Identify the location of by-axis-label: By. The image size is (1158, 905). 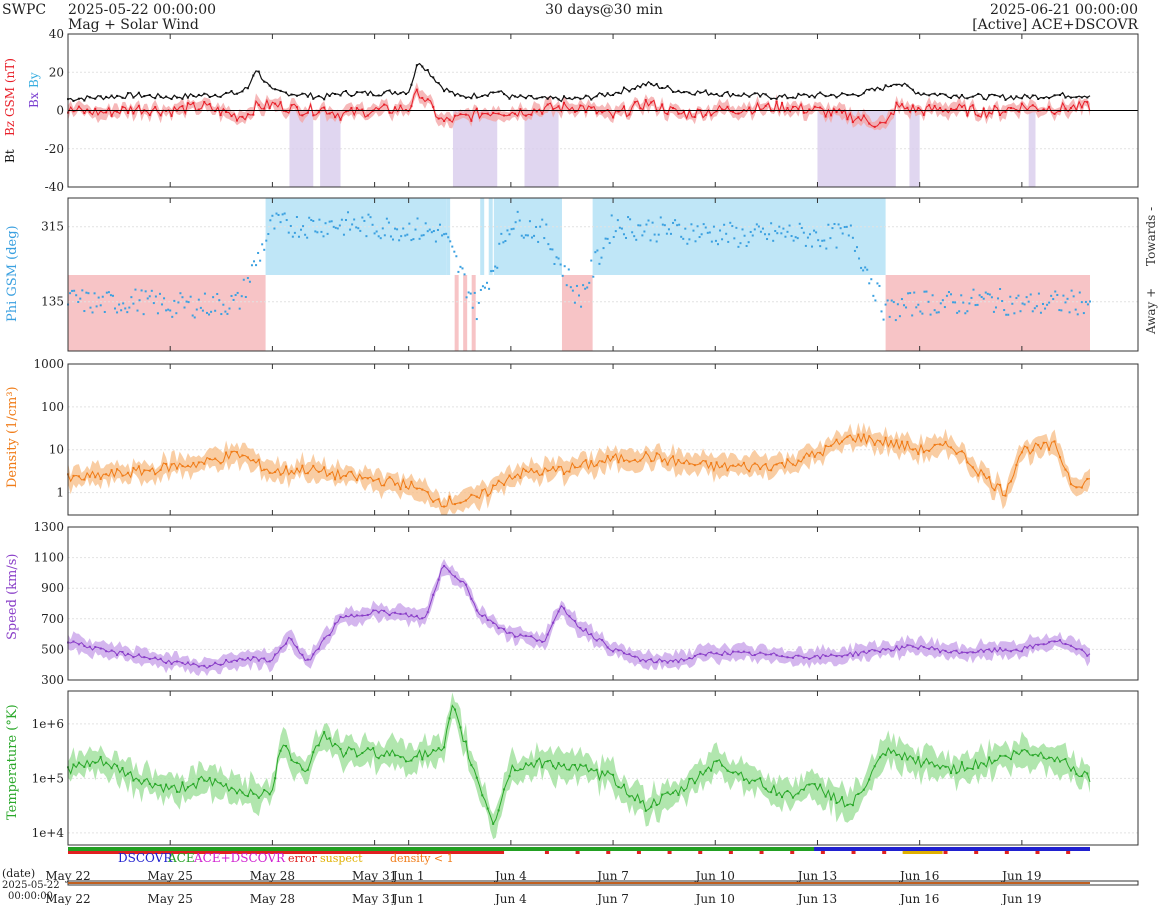
(34, 80).